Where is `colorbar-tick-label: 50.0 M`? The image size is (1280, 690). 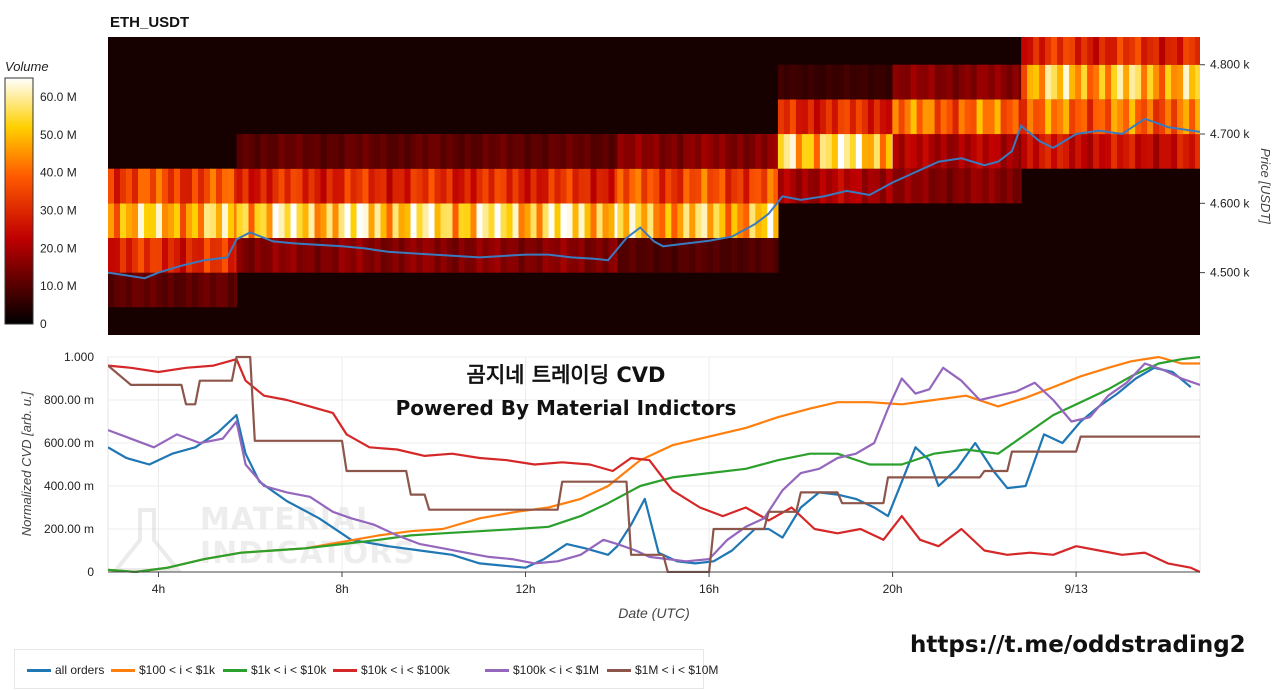 colorbar-tick-label: 50.0 M is located at coordinates (58, 135).